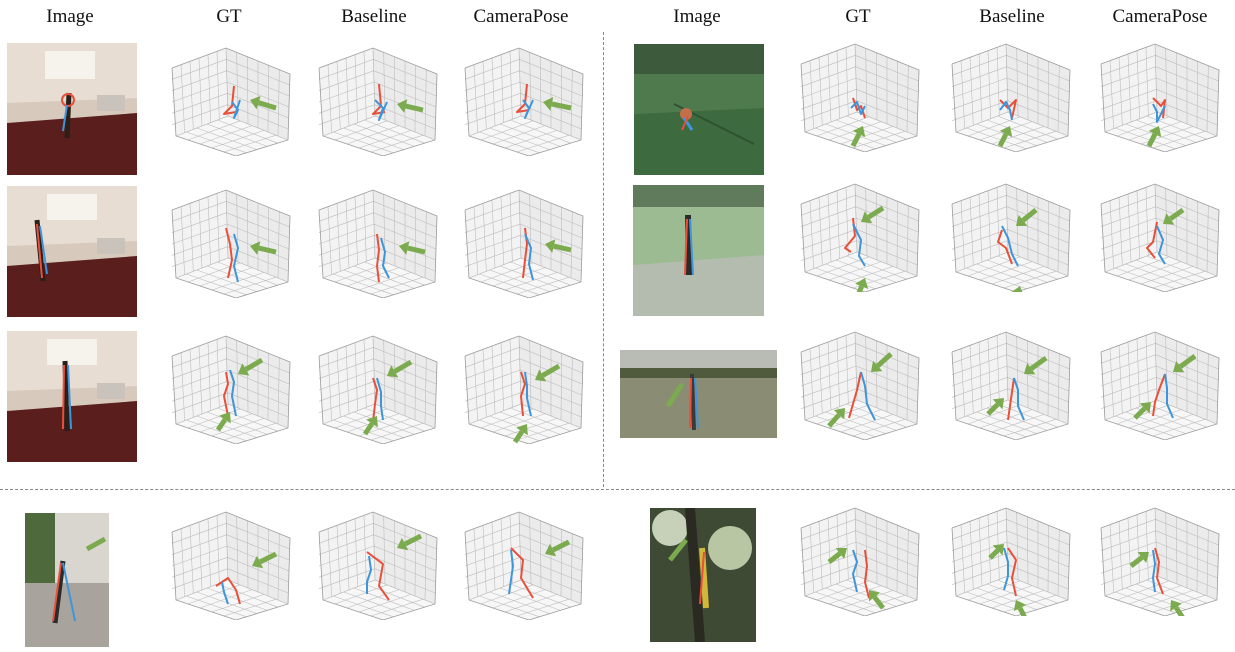 This screenshot has width=1235, height=652. What do you see at coordinates (697, 16) in the screenshot?
I see `header-image-right: Image` at bounding box center [697, 16].